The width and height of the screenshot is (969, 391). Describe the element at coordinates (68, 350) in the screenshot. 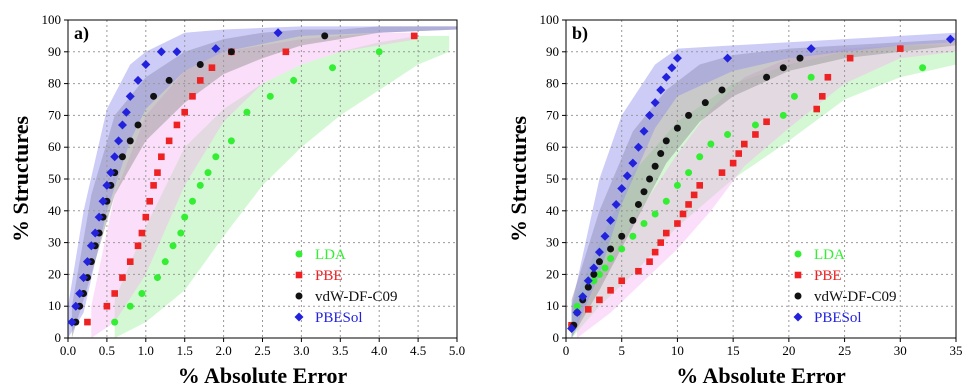

I see `x-tick-label: 0.0` at that location.